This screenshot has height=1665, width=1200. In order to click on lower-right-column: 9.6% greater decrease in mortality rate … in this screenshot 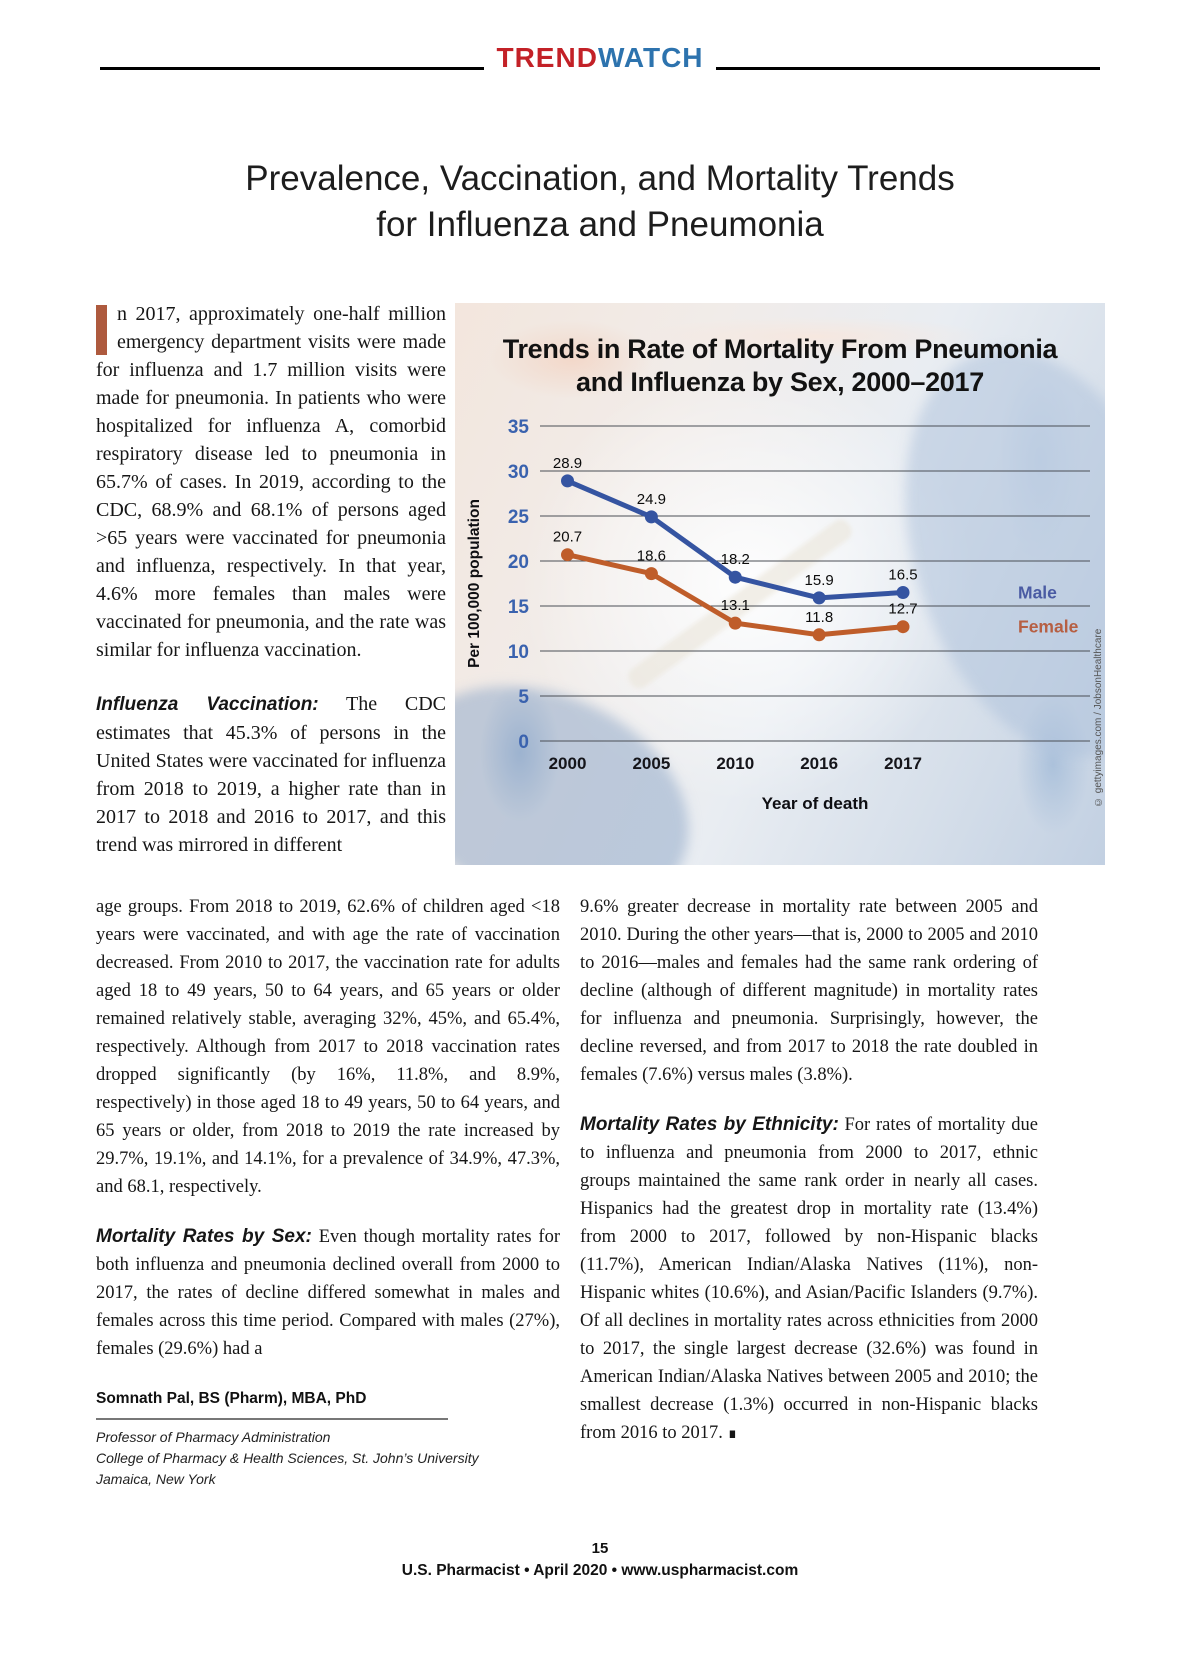, I will do `click(809, 1170)`.